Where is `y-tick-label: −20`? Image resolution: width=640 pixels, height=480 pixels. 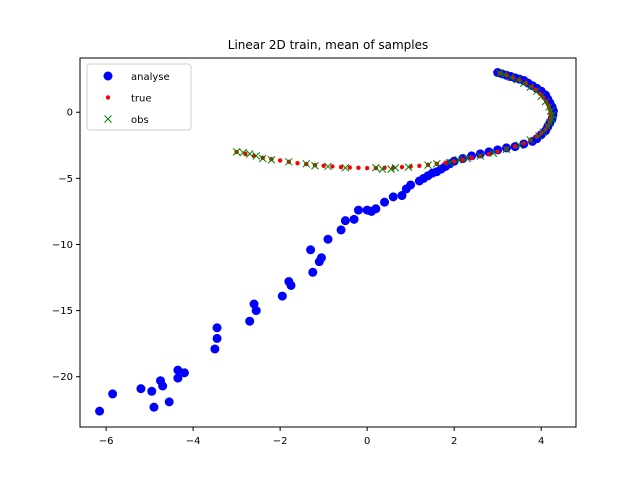
y-tick-label: −20 is located at coordinates (62, 377).